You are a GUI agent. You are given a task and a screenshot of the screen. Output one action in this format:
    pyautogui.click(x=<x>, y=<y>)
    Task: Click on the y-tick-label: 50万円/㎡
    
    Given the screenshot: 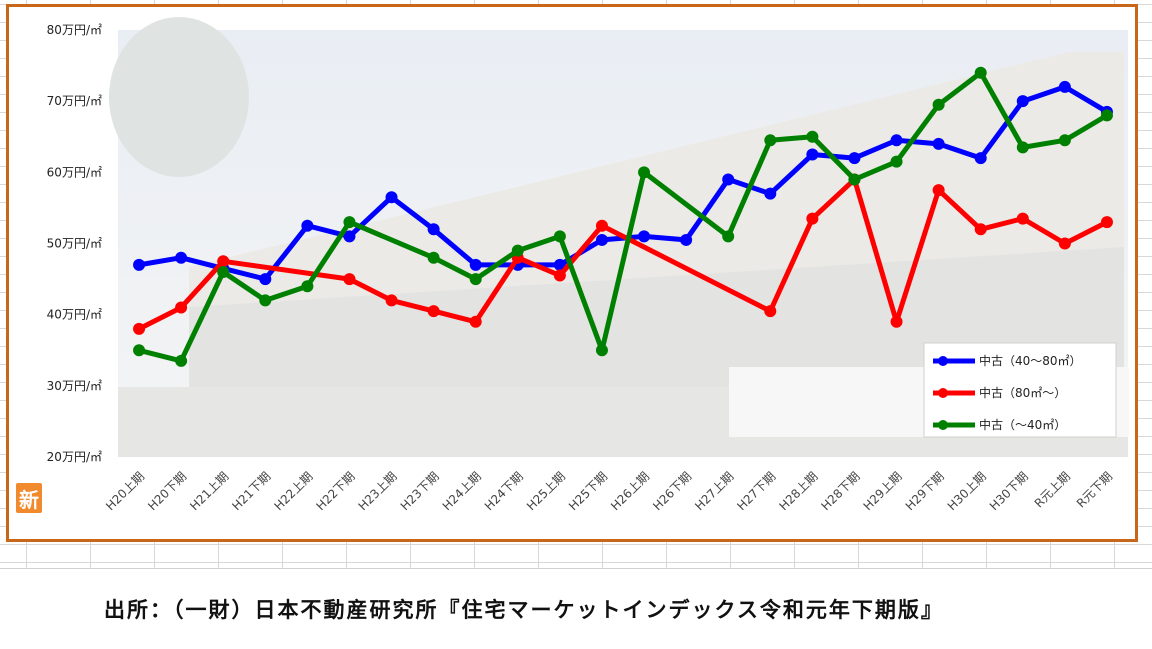 What is the action you would take?
    pyautogui.click(x=74, y=244)
    